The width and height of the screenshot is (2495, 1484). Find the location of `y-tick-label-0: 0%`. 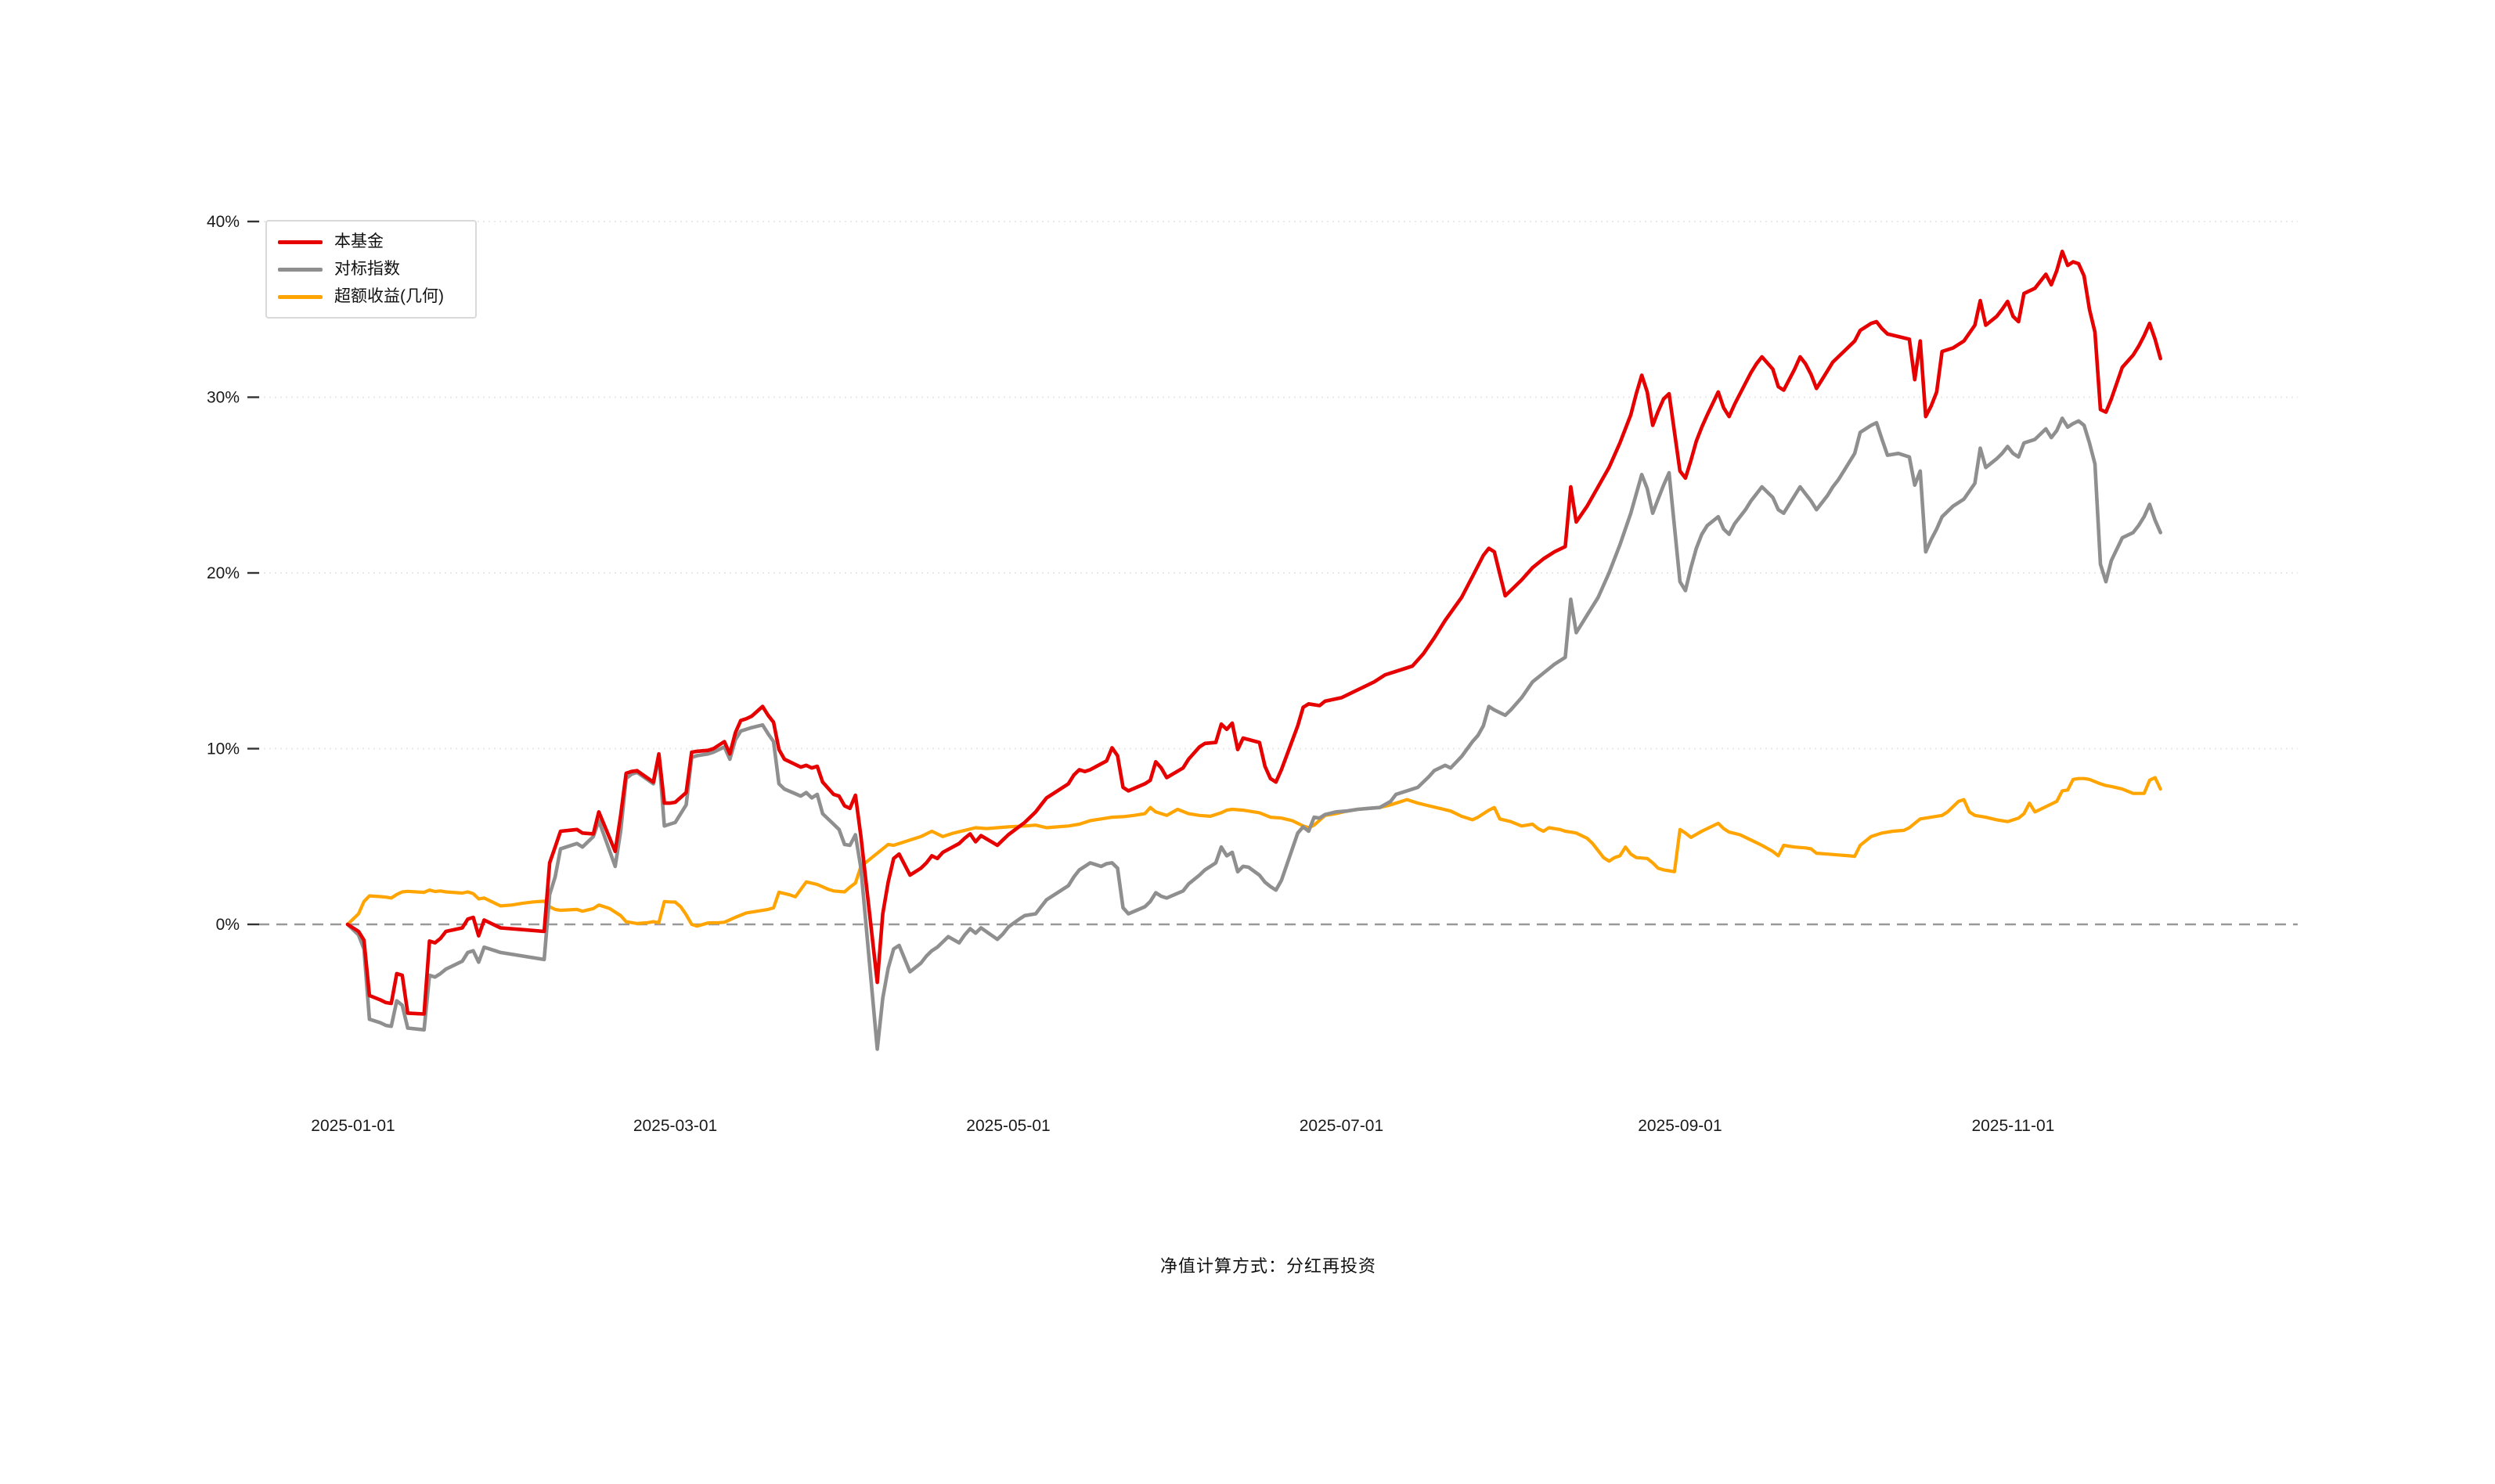

y-tick-label-0: 0% is located at coordinates (228, 925).